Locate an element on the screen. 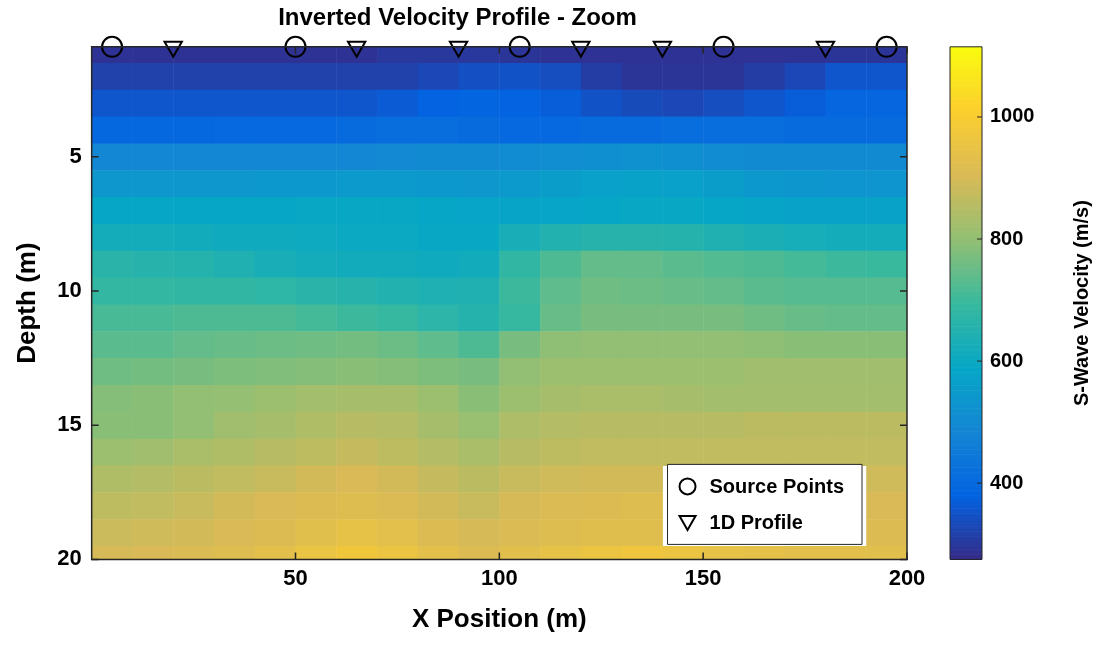 The width and height of the screenshot is (1099, 645). x-tick-label: 100 is located at coordinates (499, 577).